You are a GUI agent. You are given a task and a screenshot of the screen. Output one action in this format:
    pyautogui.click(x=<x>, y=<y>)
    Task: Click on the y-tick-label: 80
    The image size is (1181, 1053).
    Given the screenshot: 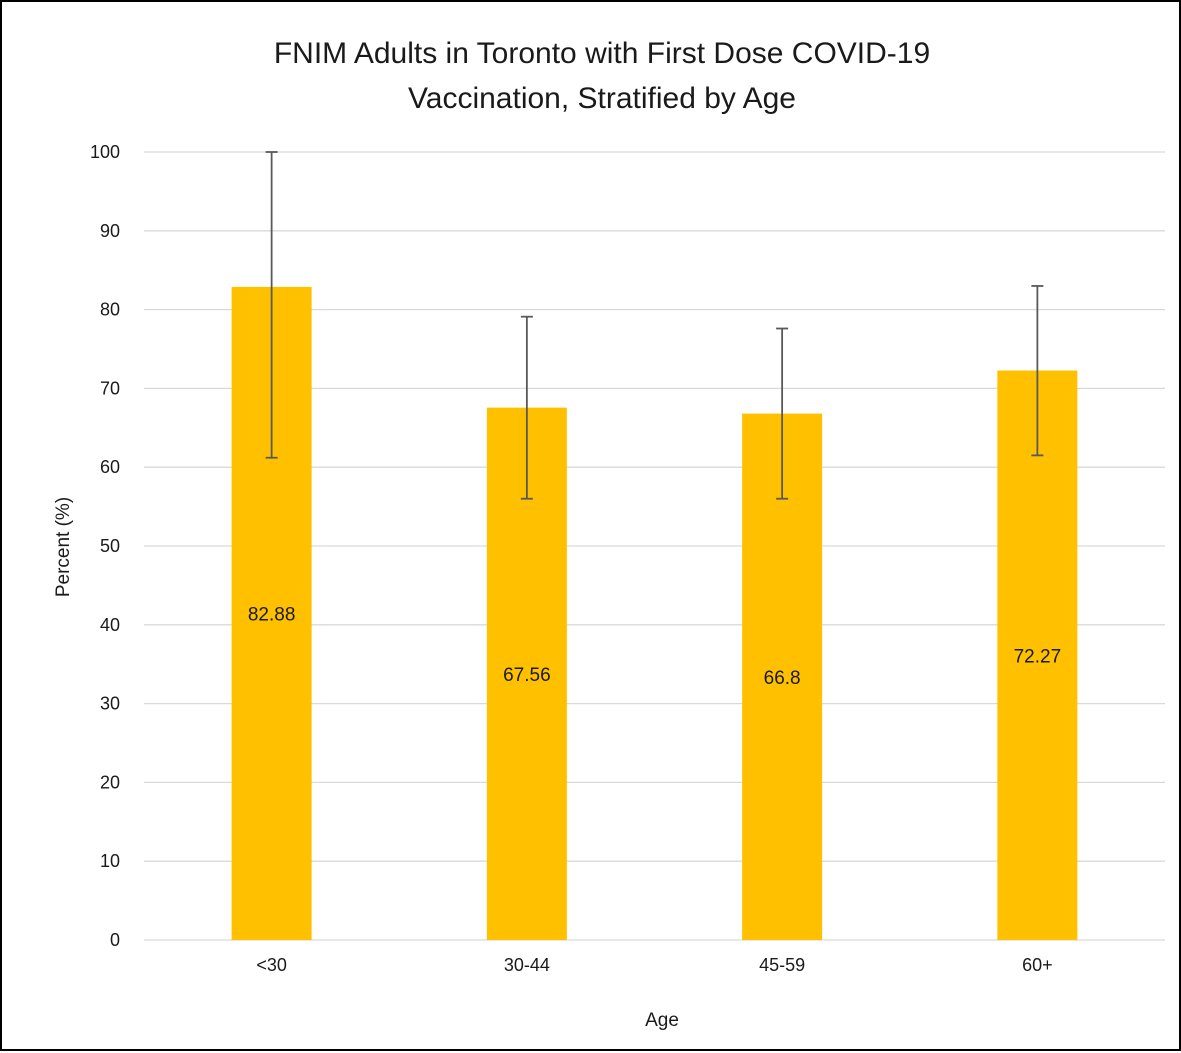 What is the action you would take?
    pyautogui.click(x=110, y=310)
    